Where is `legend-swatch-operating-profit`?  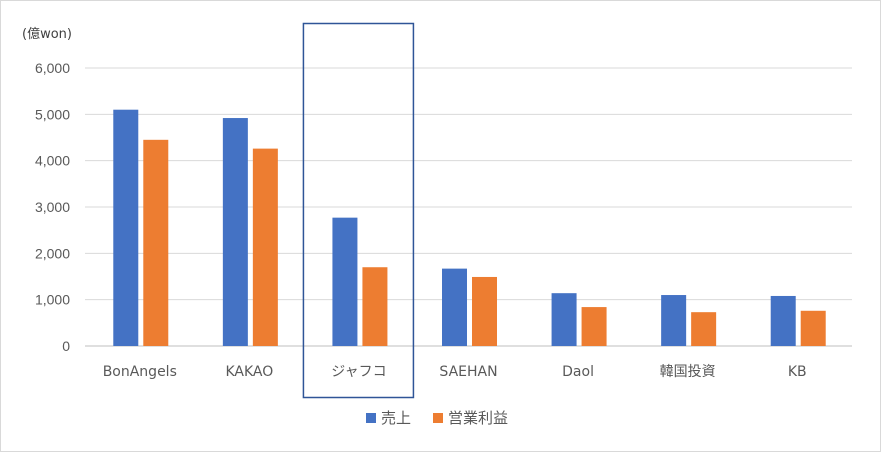
legend-swatch-operating-profit is located at coordinates (438, 418).